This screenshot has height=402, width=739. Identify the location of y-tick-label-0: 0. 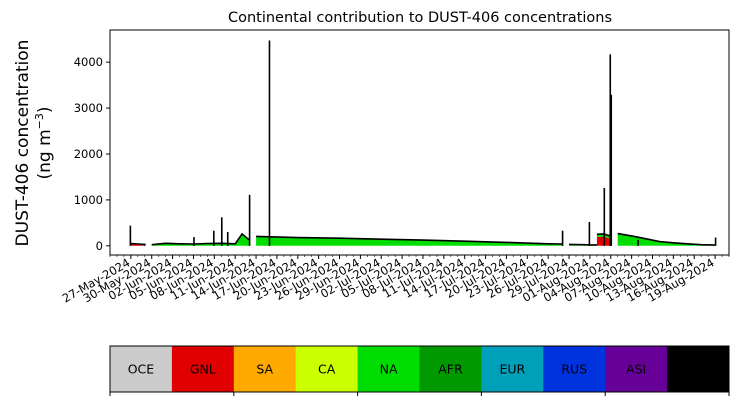
(99, 246).